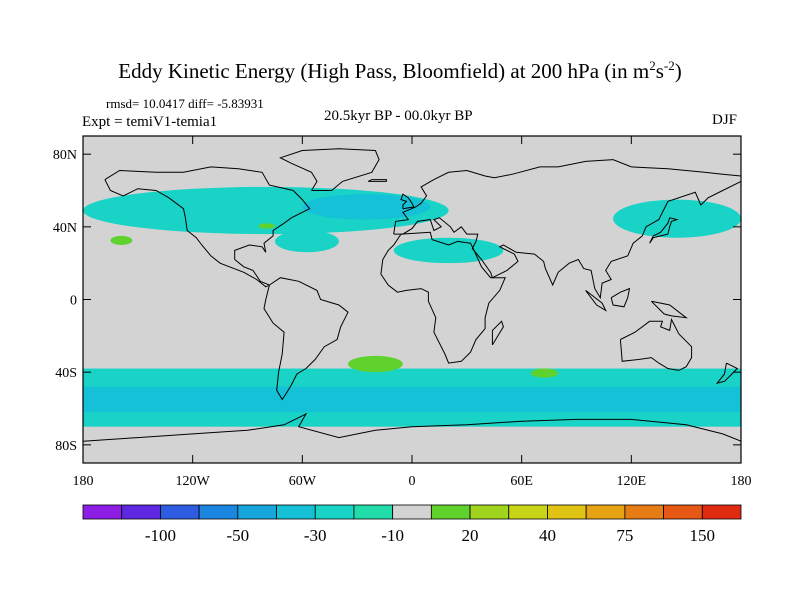 This screenshot has width=800, height=600. I want to click on north-asia-pacific-band, so click(677, 218).